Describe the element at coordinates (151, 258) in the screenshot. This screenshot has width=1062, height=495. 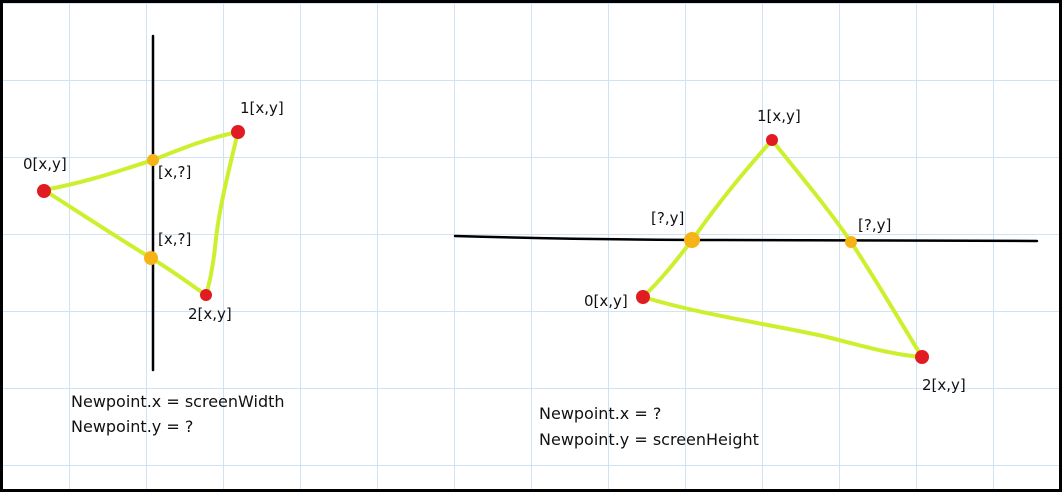
I see `left-intersection-bottom-marker` at that location.